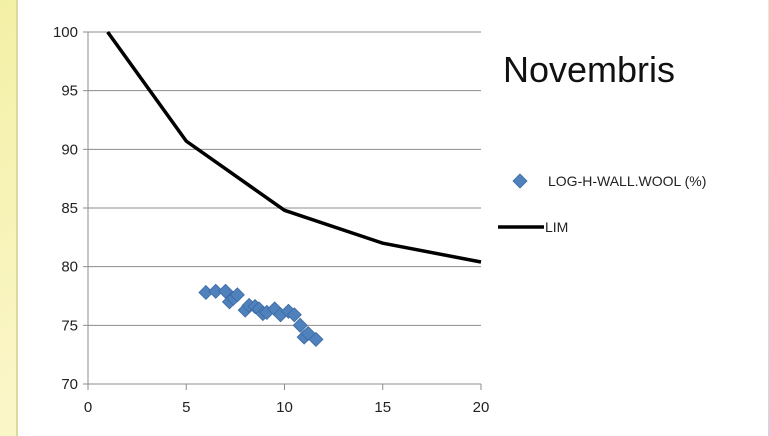  Describe the element at coordinates (284, 407) in the screenshot. I see `x-tick-label: 10` at that location.